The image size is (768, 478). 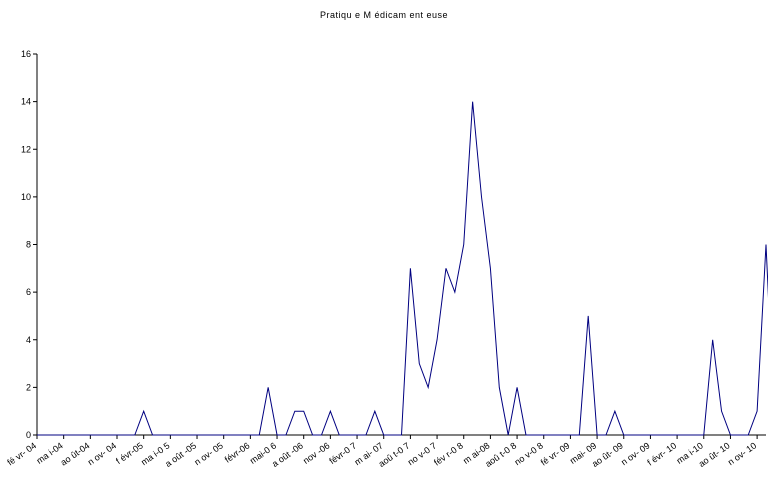 I want to click on x-tick-label: févr-06, so click(x=237, y=452).